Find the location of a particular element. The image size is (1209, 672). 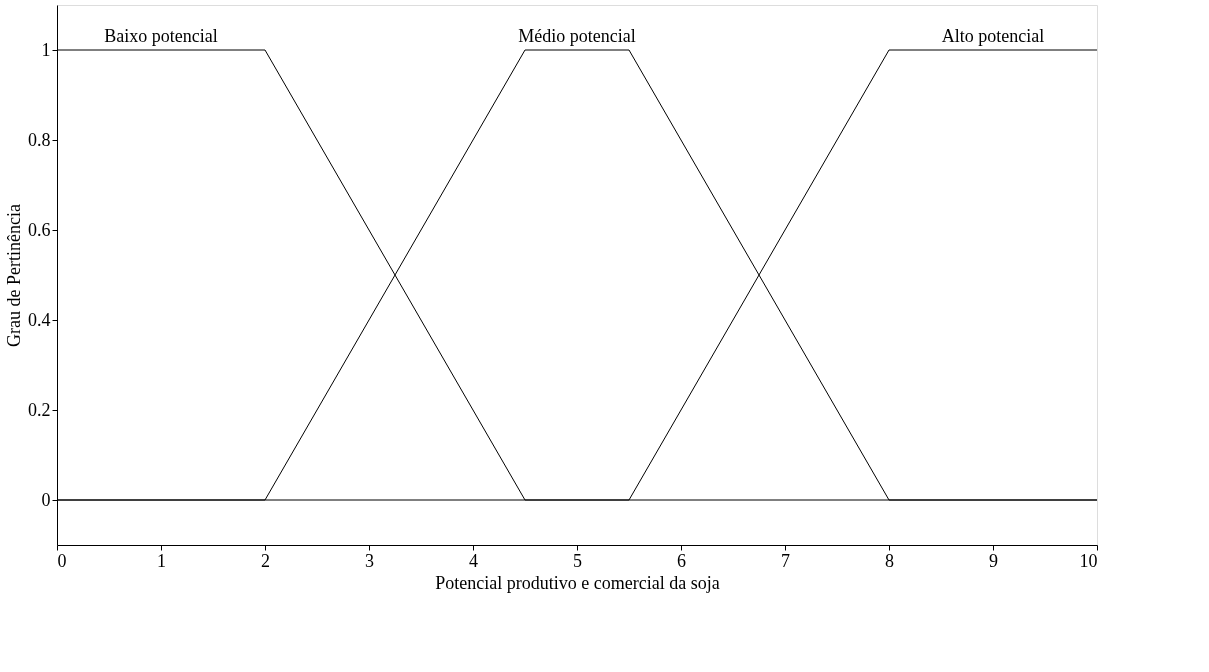

x-tick-label: 6 is located at coordinates (681, 560).